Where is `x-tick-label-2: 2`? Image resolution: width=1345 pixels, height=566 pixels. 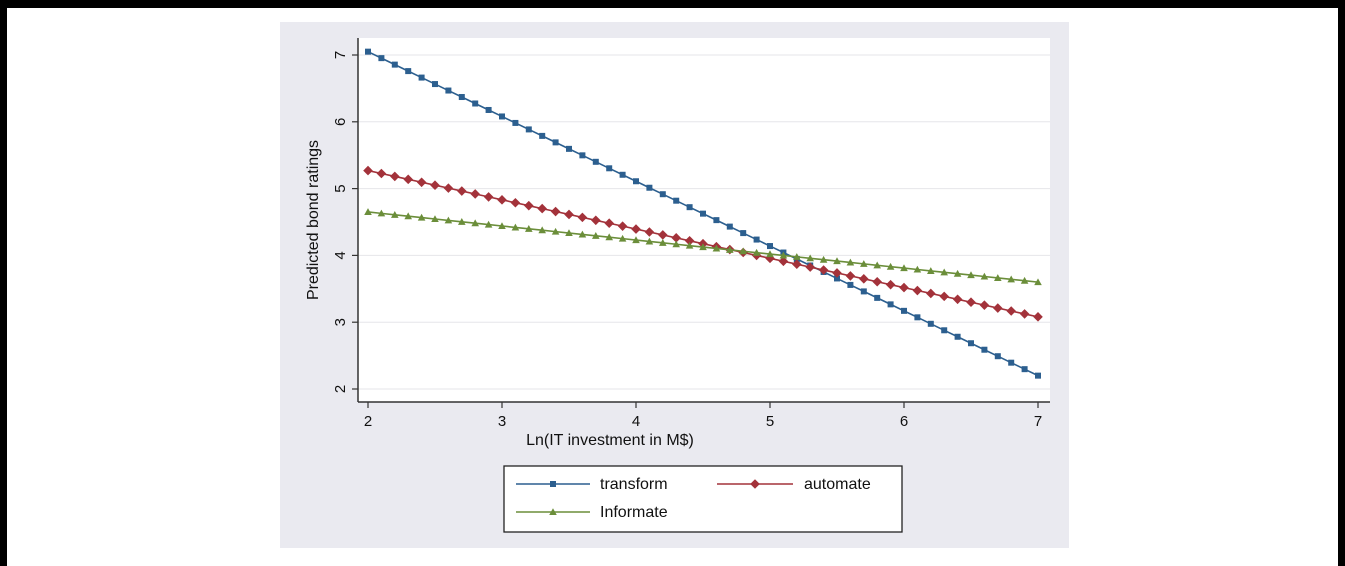
x-tick-label-2: 2 is located at coordinates (368, 421).